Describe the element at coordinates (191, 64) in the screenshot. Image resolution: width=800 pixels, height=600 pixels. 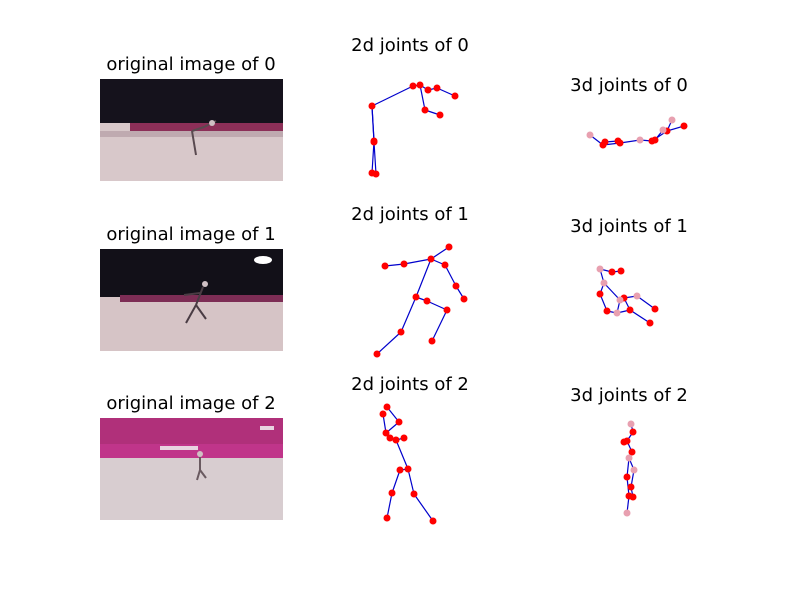
I see `image-title-0: original image of 0` at that location.